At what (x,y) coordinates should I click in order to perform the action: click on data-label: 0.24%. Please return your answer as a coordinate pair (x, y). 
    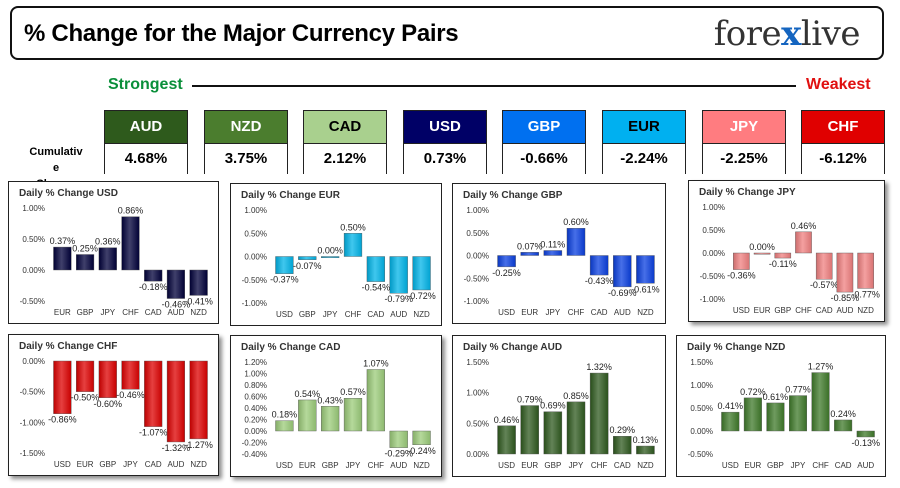
    Looking at the image, I should click on (843, 414).